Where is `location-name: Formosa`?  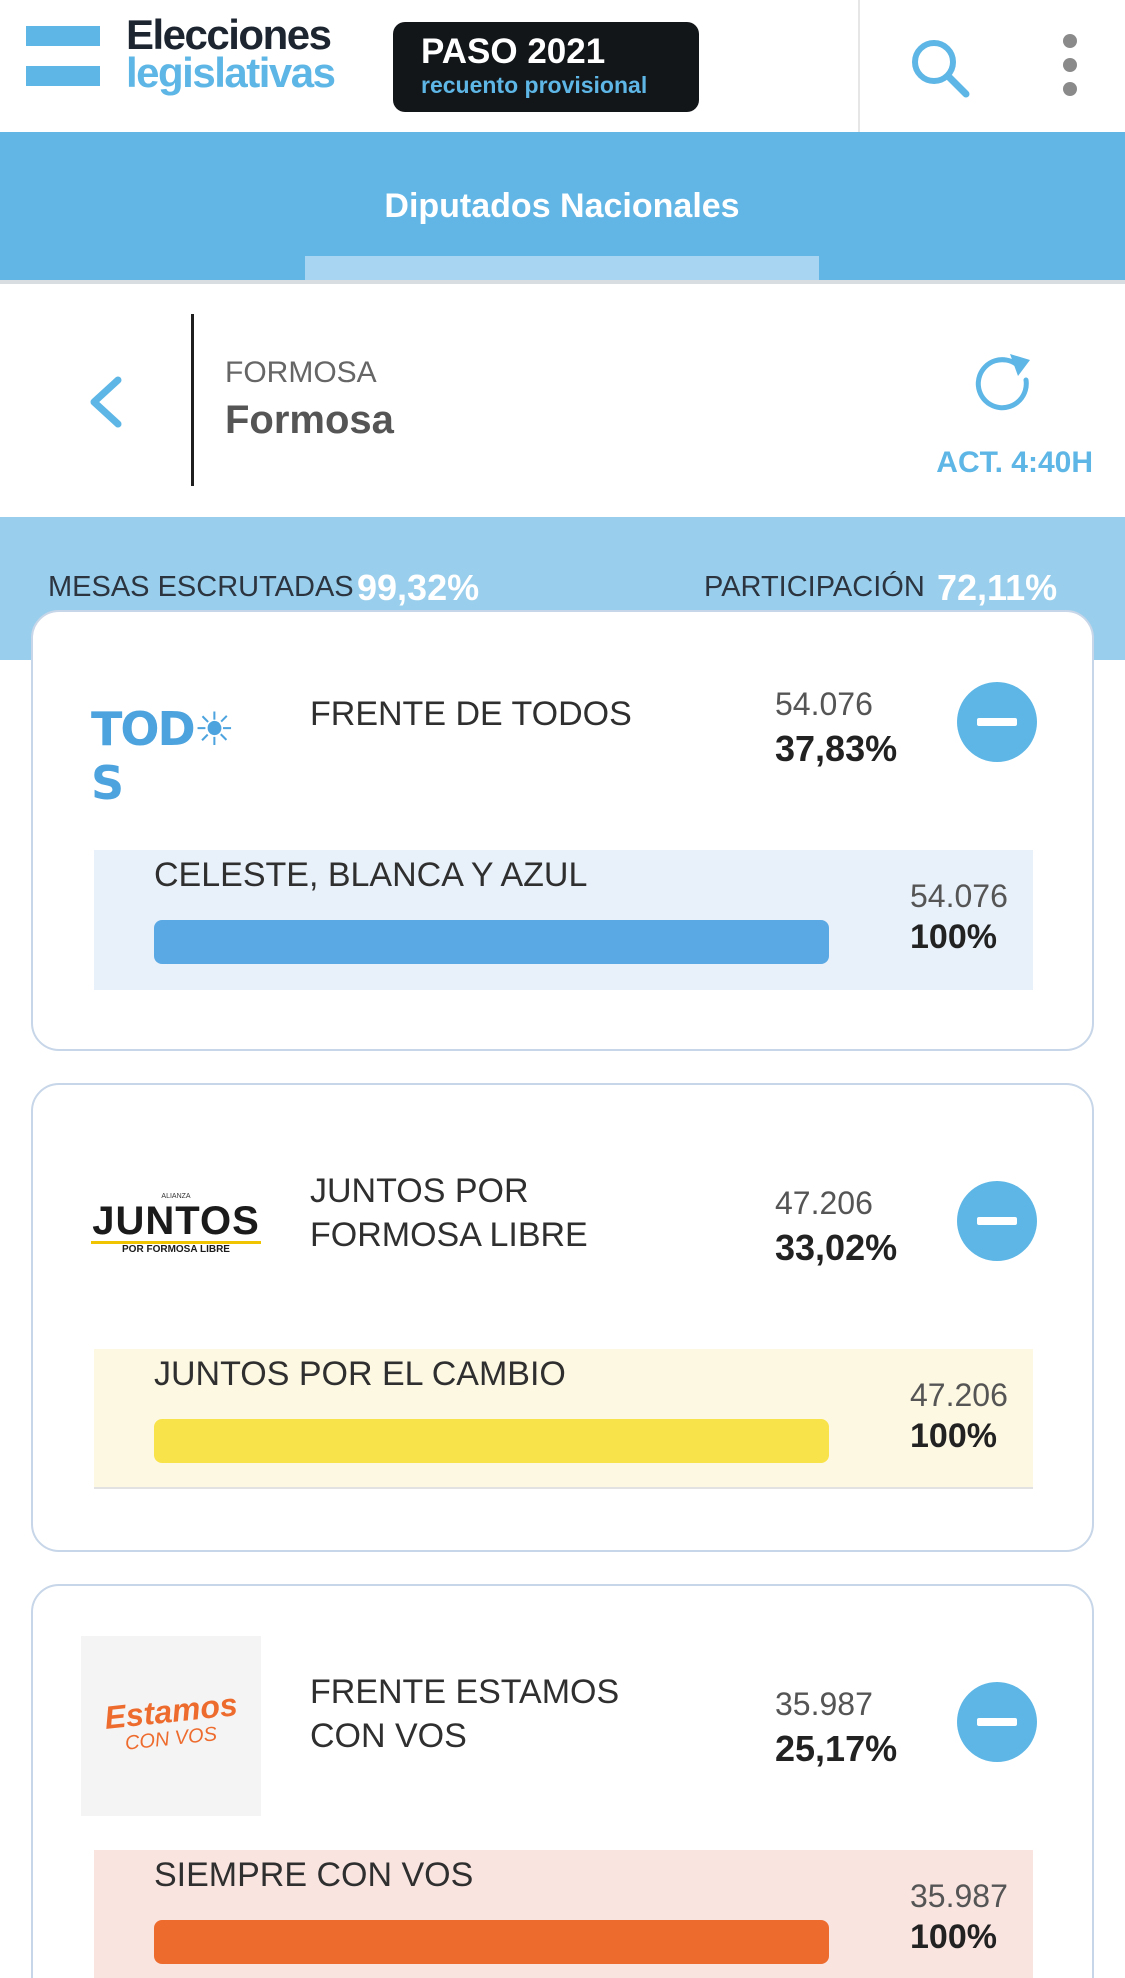
location-name: Formosa is located at coordinates (309, 420).